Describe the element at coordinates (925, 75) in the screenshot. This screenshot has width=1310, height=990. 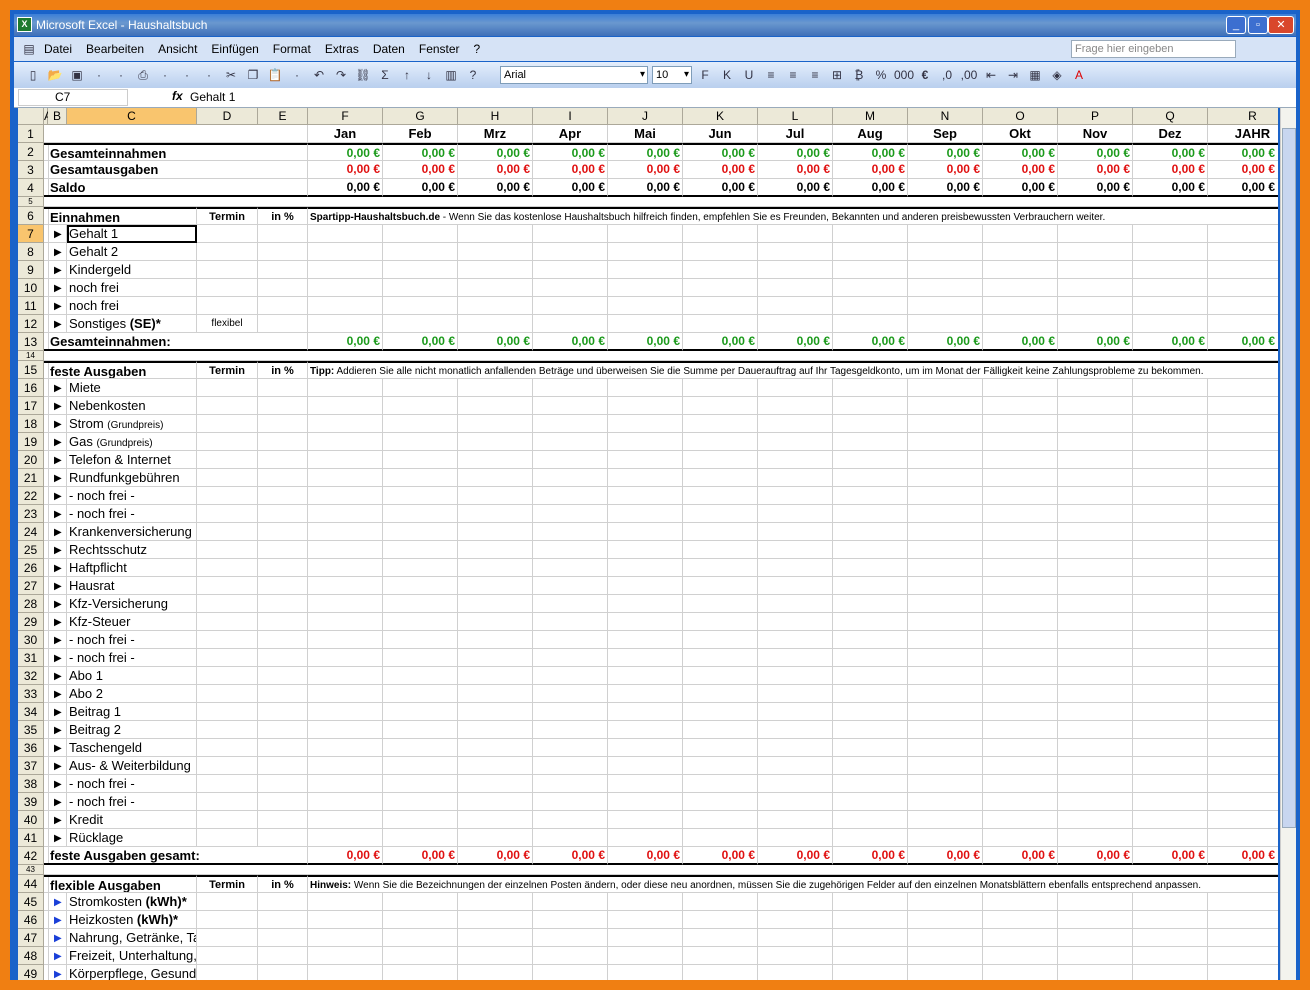
I see `euro-icon: €` at that location.